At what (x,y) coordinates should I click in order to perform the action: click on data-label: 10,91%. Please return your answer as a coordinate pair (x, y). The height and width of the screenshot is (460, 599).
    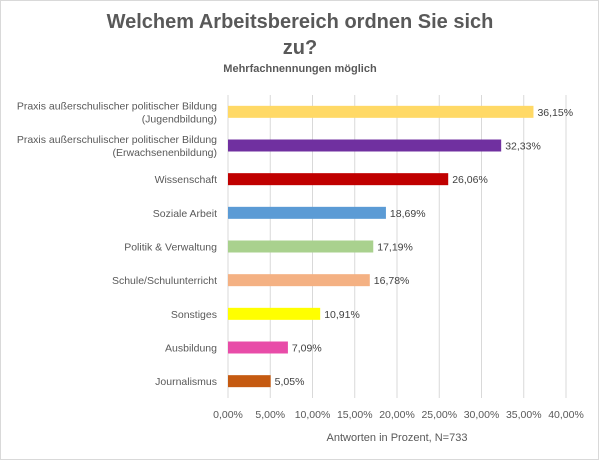
    Looking at the image, I should click on (342, 315).